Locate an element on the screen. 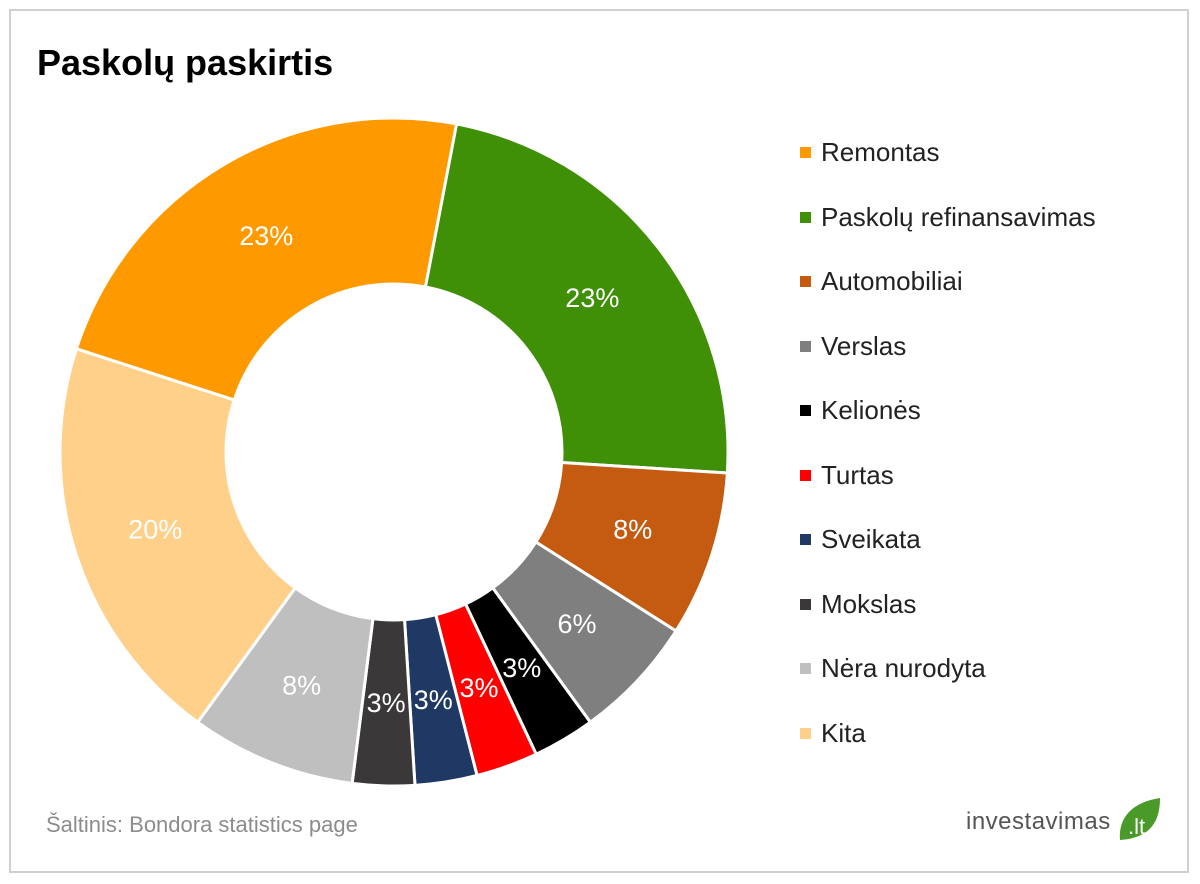 The image size is (1200, 884). legend-label: Verslas is located at coordinates (864, 345).